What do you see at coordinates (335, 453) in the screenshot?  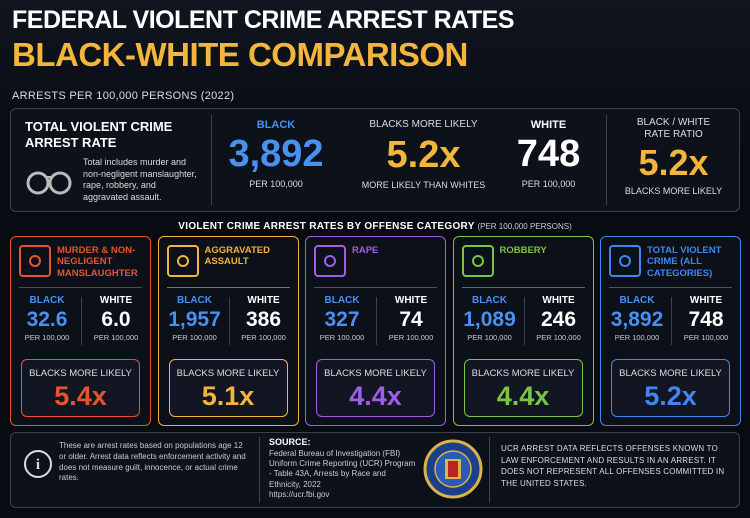 I see `source-line: Federal Bureau of Investigation (FBI)` at bounding box center [335, 453].